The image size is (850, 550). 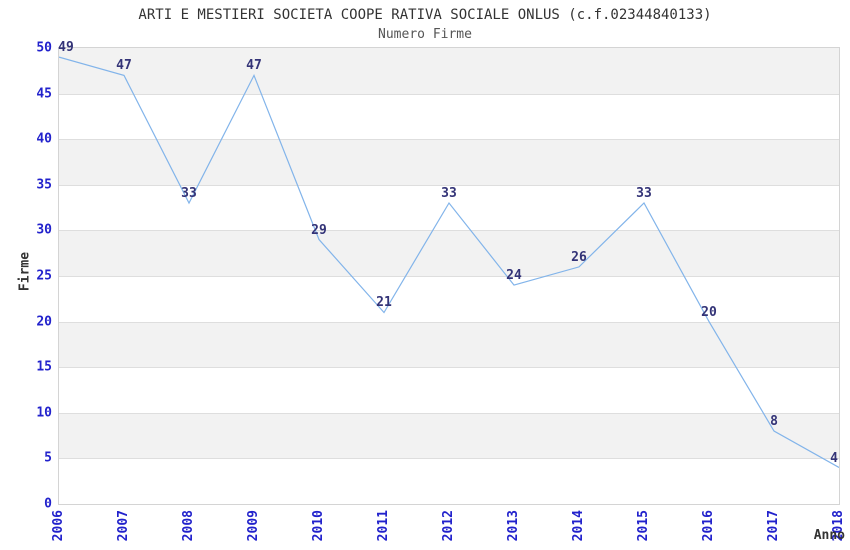 I want to click on x-tick-label: 2016, so click(x=708, y=526).